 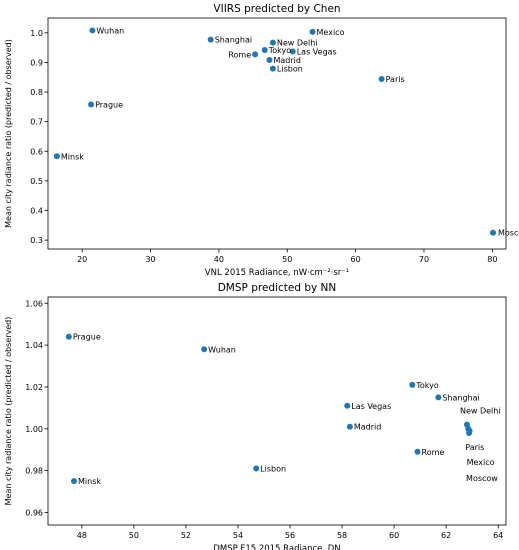 I want to click on chart-title: VIIRS predicted by Chen, so click(x=276, y=9).